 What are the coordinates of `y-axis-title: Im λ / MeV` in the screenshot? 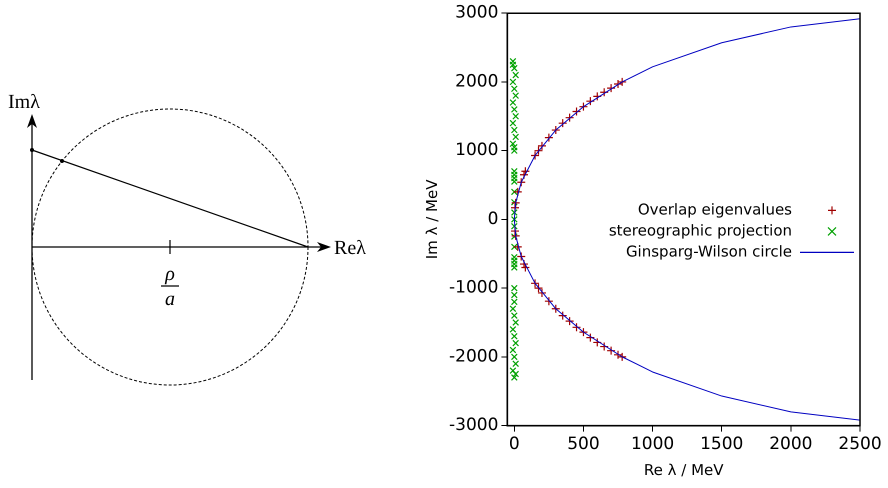 It's located at (431, 219).